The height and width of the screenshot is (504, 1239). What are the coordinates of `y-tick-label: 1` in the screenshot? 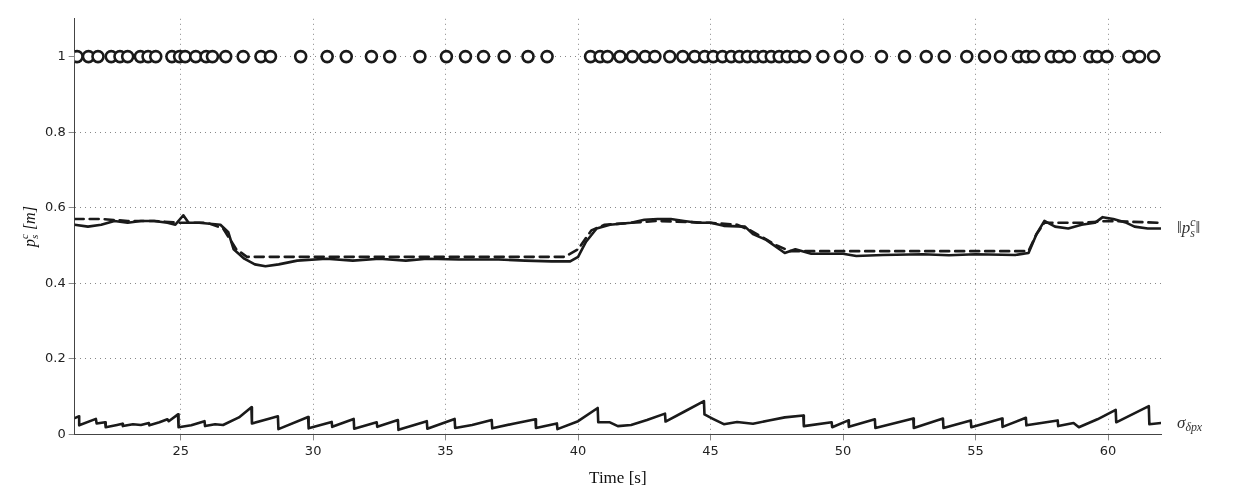 It's located at (61, 55).